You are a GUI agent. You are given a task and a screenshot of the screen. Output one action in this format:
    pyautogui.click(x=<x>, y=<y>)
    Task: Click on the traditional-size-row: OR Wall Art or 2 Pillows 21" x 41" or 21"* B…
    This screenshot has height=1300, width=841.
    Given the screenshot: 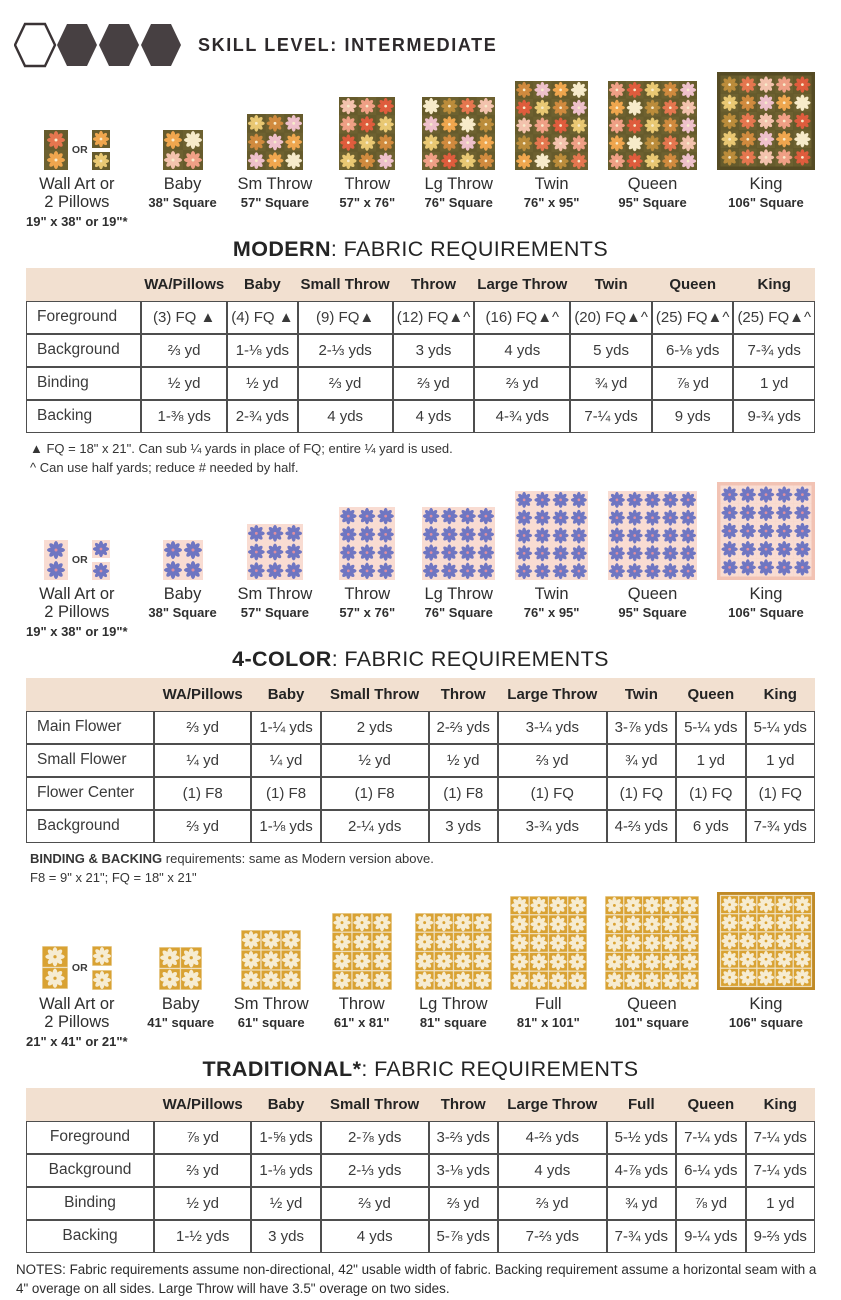 What is the action you would take?
    pyautogui.click(x=420, y=968)
    